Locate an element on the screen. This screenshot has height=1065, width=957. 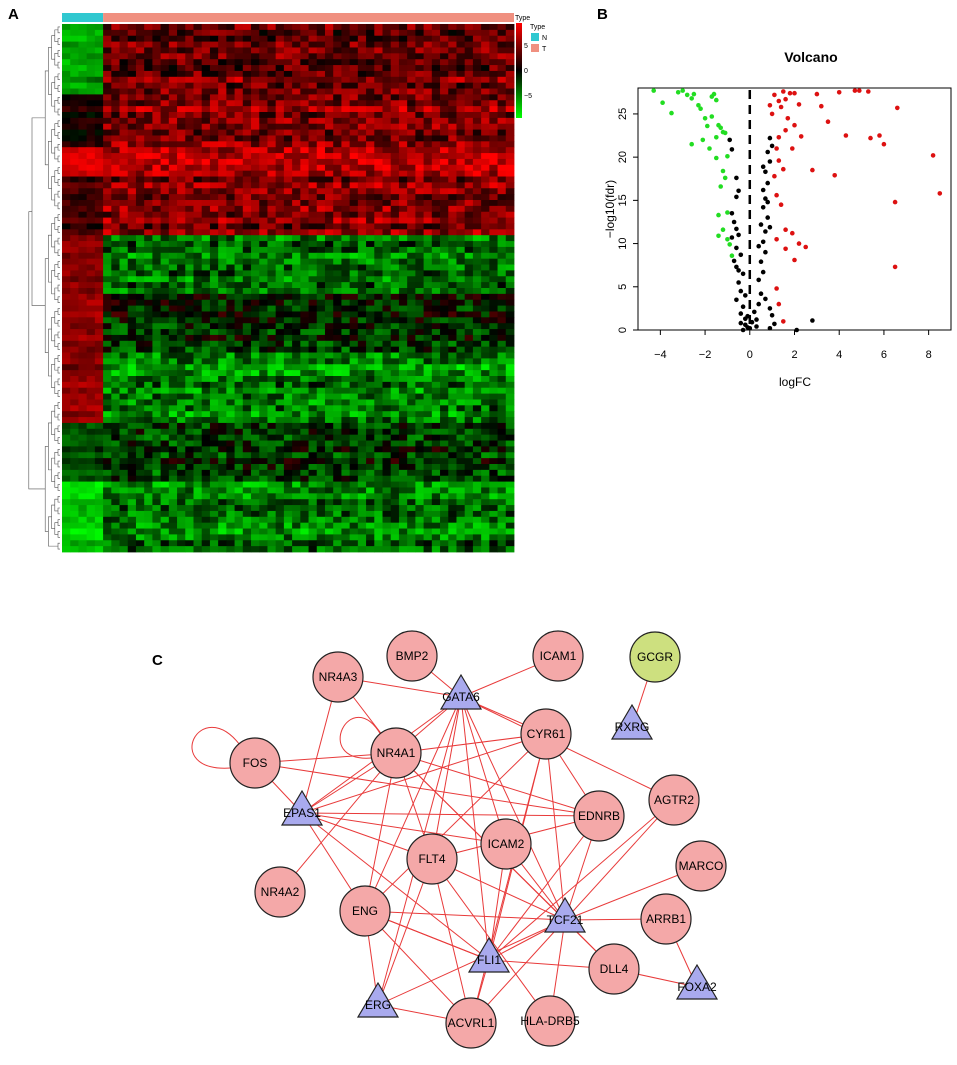
annotation-normal is located at coordinates (83, 17).